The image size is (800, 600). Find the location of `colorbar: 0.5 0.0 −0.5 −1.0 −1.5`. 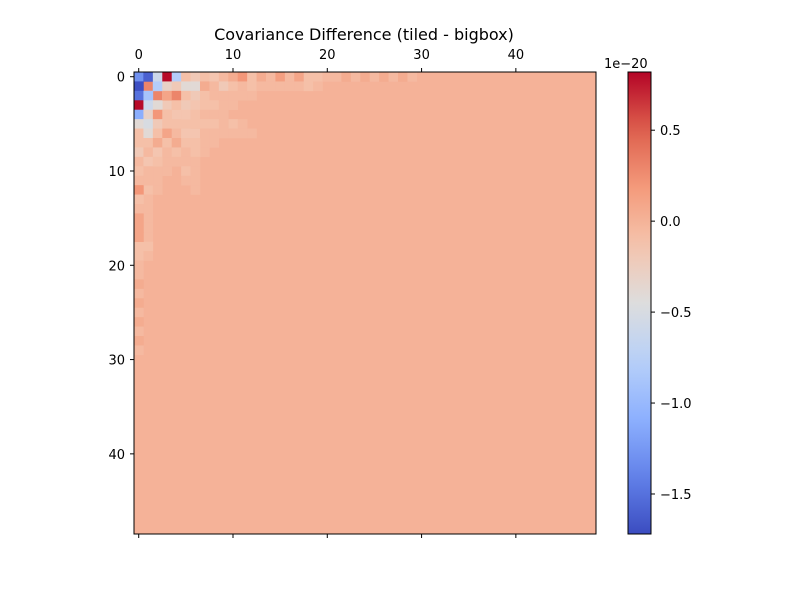

colorbar: 0.5 0.0 −0.5 −1.0 −1.5 is located at coordinates (659, 303).